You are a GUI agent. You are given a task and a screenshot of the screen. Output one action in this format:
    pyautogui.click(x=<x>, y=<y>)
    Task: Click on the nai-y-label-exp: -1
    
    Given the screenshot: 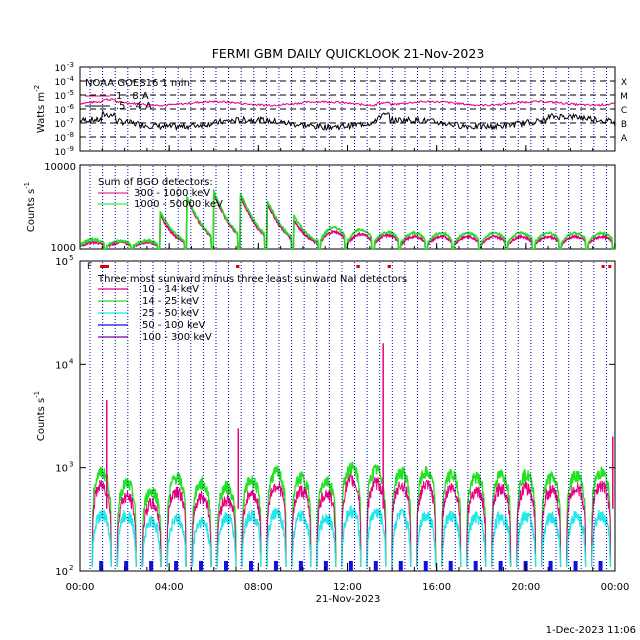 What is the action you would take?
    pyautogui.click(x=37, y=394)
    